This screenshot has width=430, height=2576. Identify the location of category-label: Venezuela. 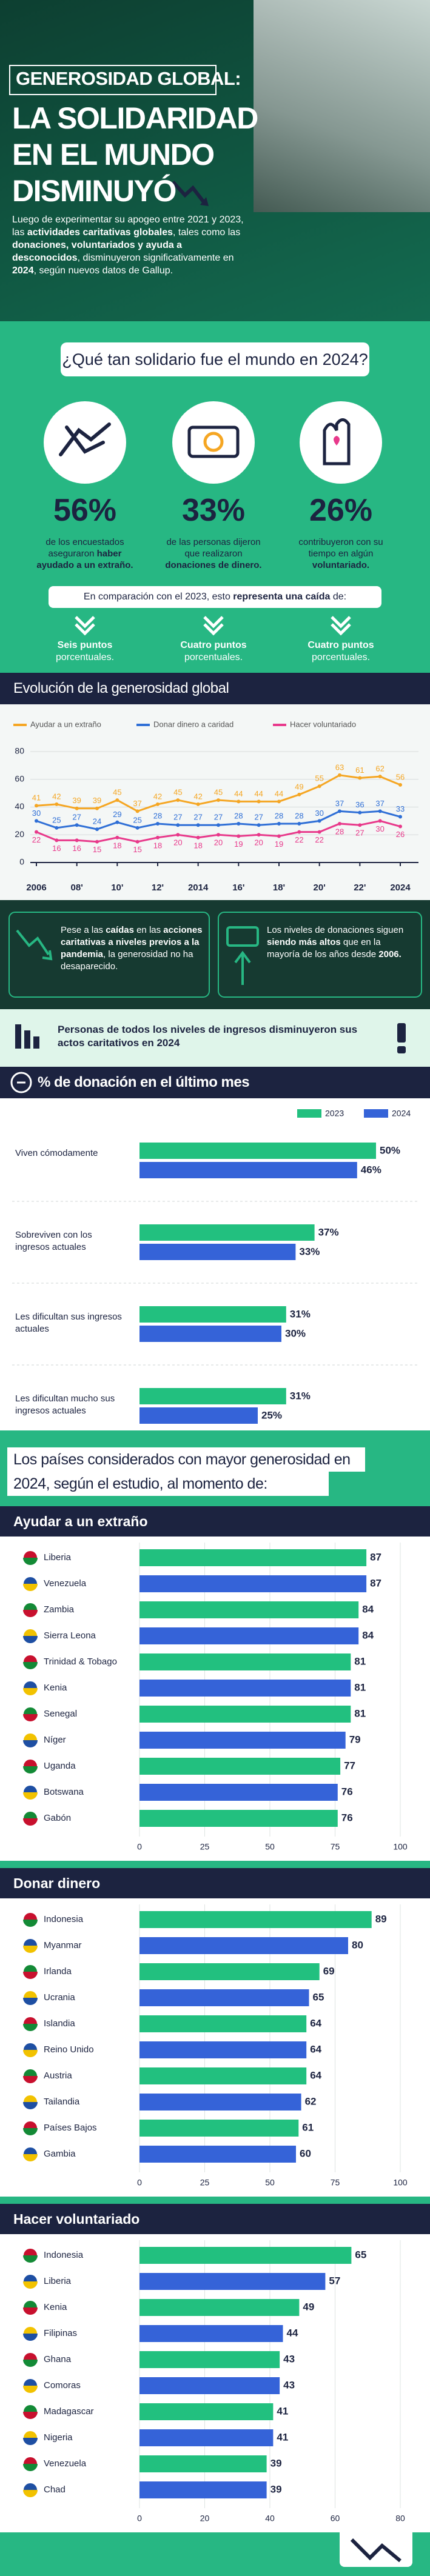
(65, 1584).